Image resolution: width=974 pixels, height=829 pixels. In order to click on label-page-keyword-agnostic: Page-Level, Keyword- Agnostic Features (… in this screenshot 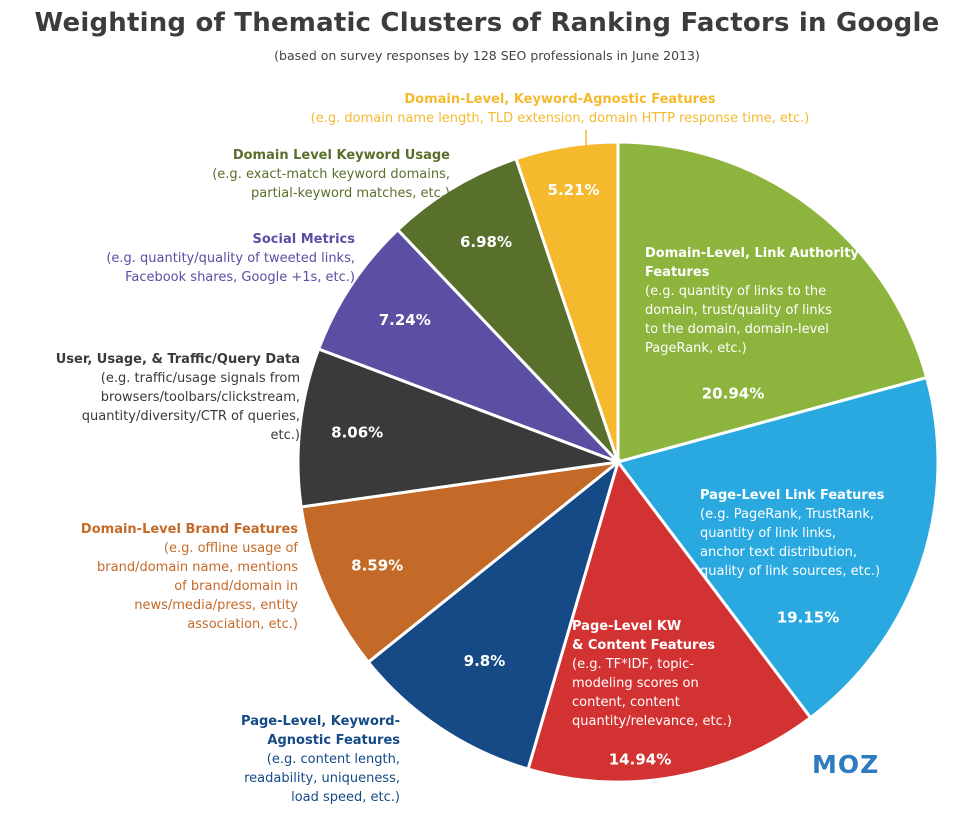, I will do `click(260, 759)`.